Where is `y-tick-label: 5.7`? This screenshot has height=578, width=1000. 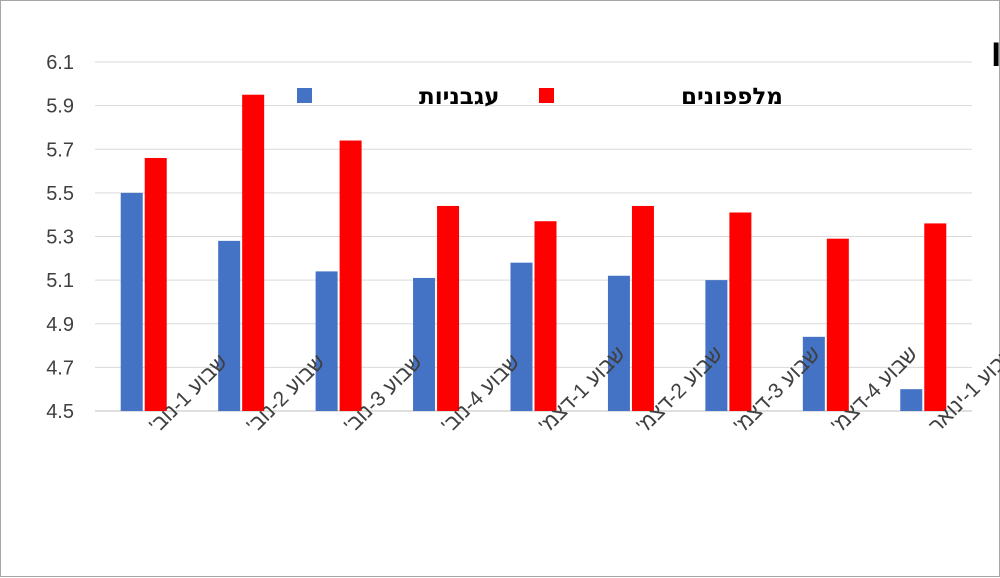 y-tick-label: 5.7 is located at coordinates (60, 150).